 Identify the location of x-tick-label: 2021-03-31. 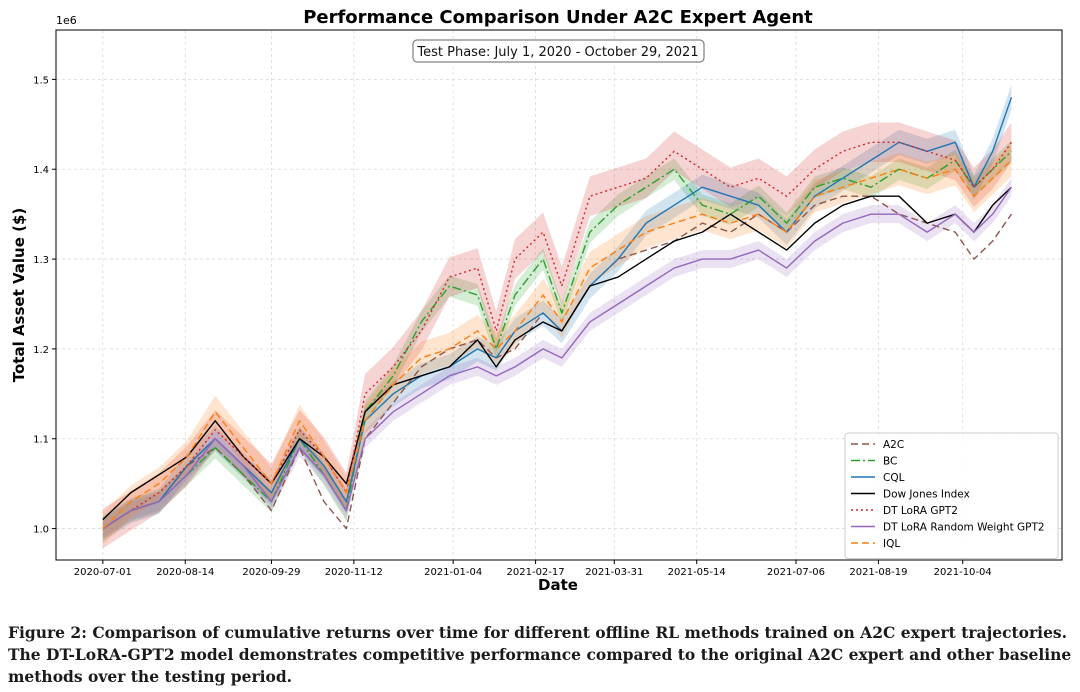
(614, 572).